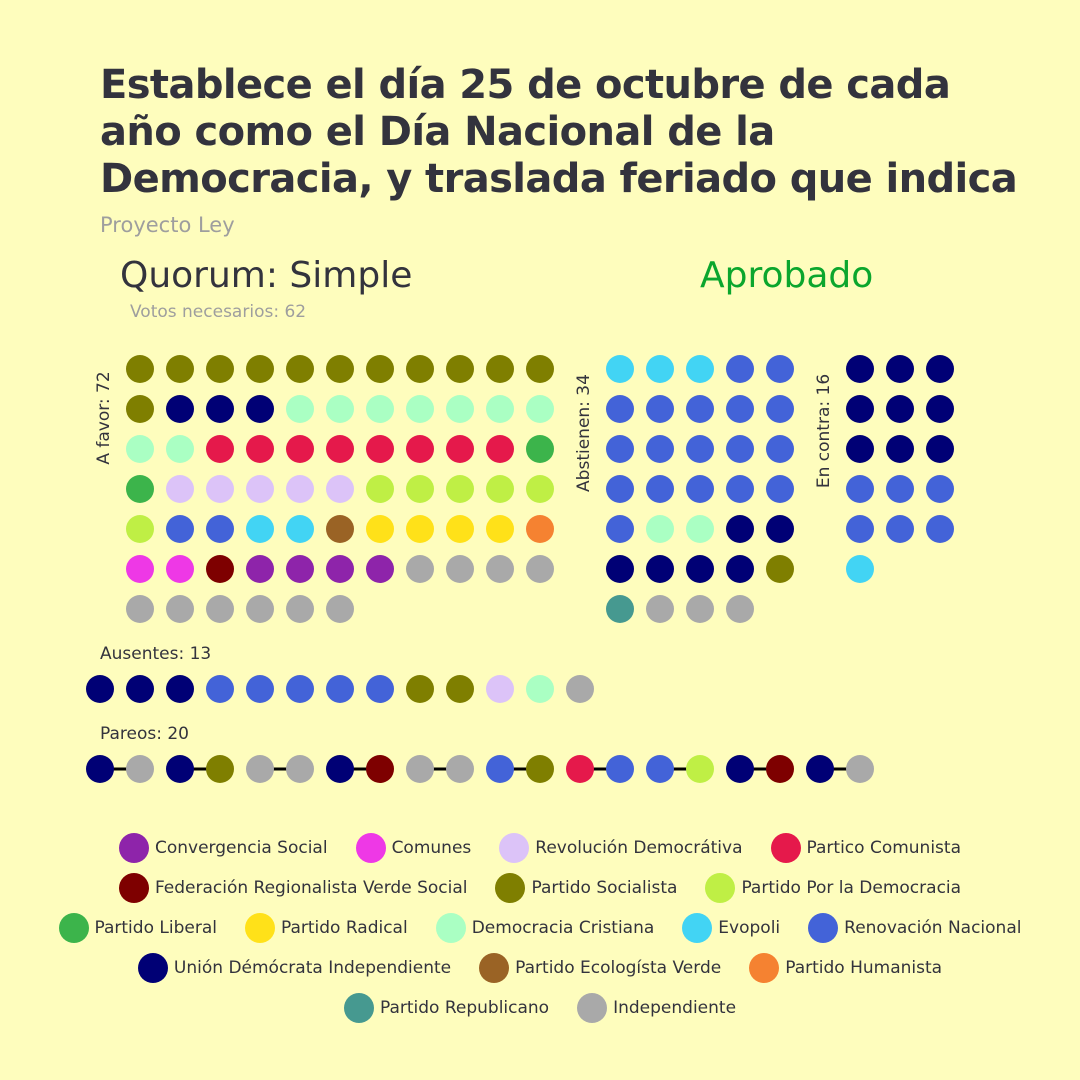 The height and width of the screenshot is (1080, 1080). Describe the element at coordinates (312, 968) in the screenshot. I see `legend-label: Unión Démócrata Independiente` at that location.